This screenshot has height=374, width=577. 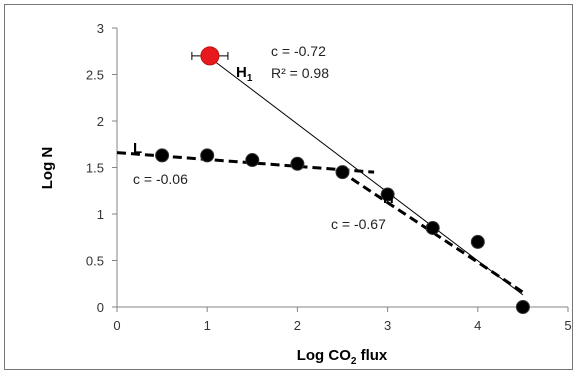 What do you see at coordinates (298, 51) in the screenshot?
I see `fit-slope-H1: c = -0.72` at bounding box center [298, 51].